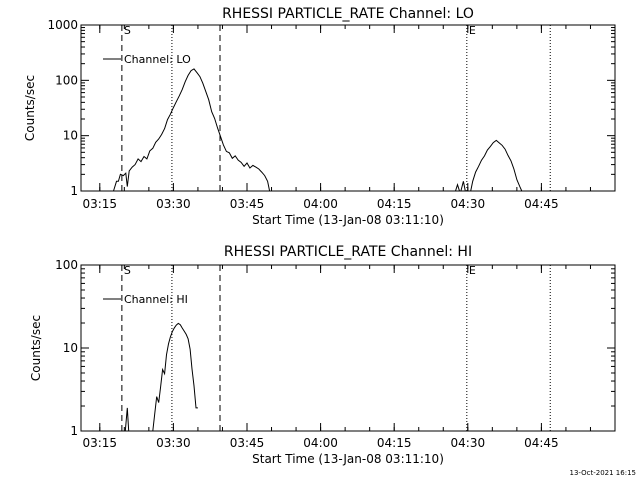 The height and width of the screenshot is (480, 640). Describe the element at coordinates (157, 59) in the screenshot. I see `legend-label: Channel: LO` at that location.